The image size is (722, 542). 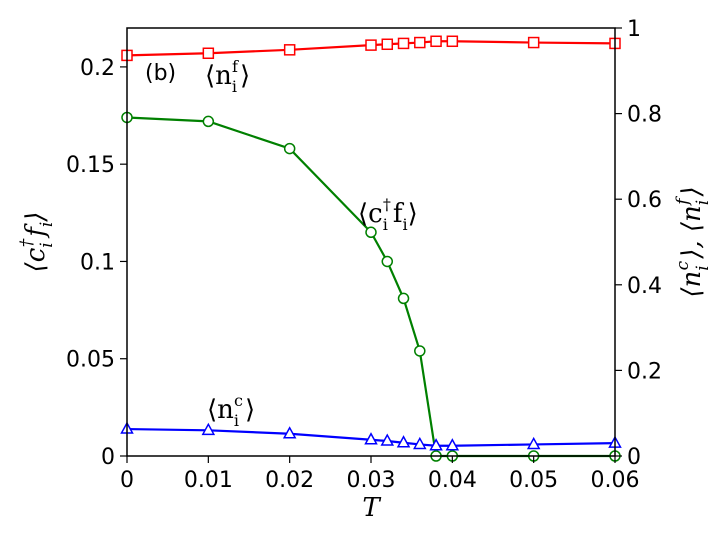 What do you see at coordinates (371, 480) in the screenshot?
I see `x-tick-label: 0.03` at bounding box center [371, 480].